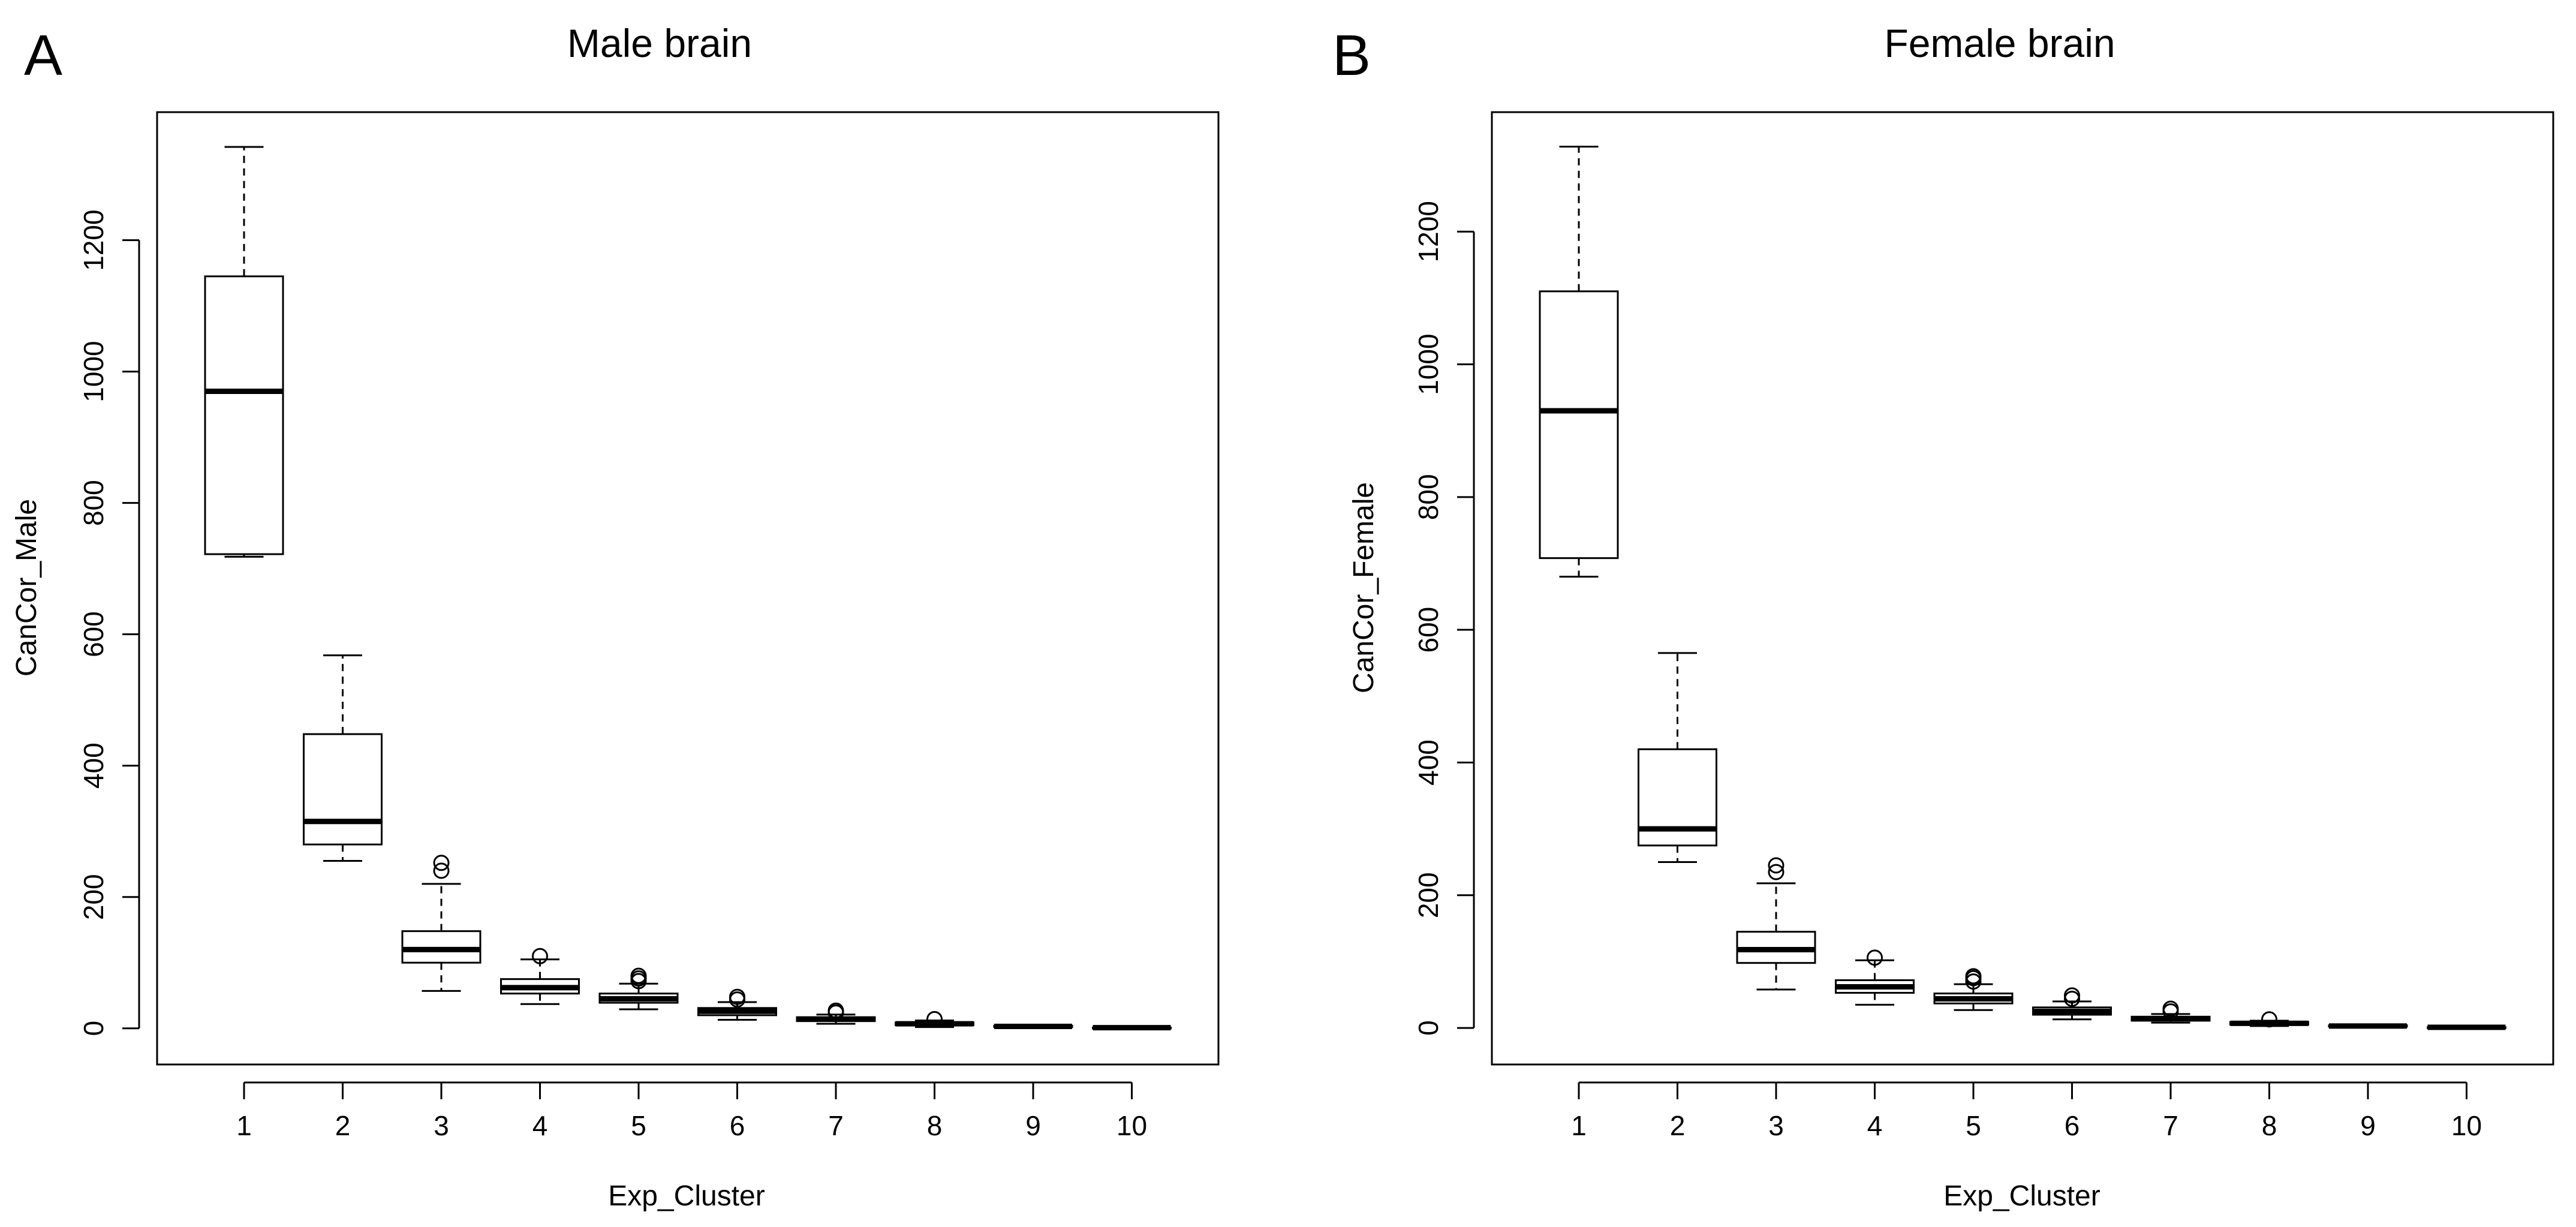 The height and width of the screenshot is (1227, 2576). What do you see at coordinates (1033, 1126) in the screenshot?
I see `panel-a-x-tick-label: 9` at bounding box center [1033, 1126].